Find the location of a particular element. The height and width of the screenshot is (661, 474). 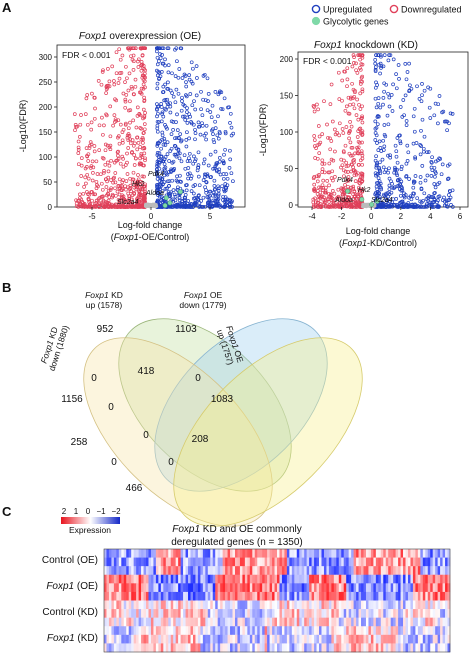

x-tick-label: 0 is located at coordinates (371, 216).